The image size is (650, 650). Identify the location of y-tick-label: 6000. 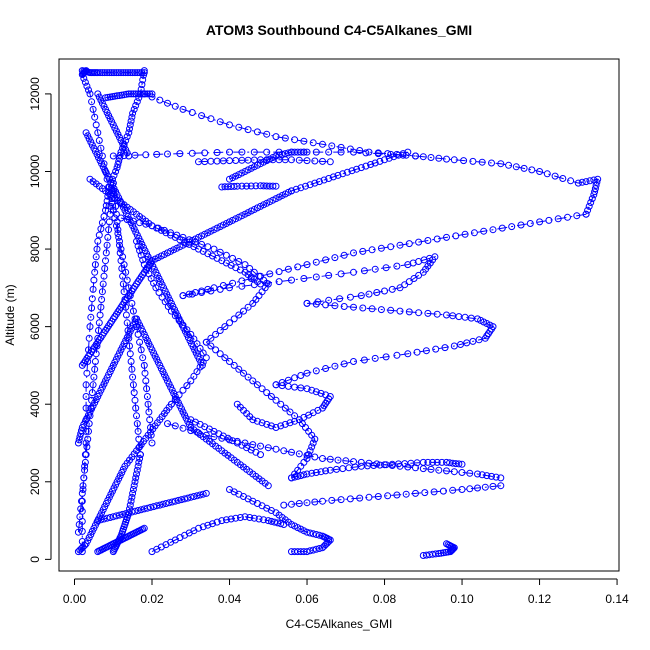
(35, 326).